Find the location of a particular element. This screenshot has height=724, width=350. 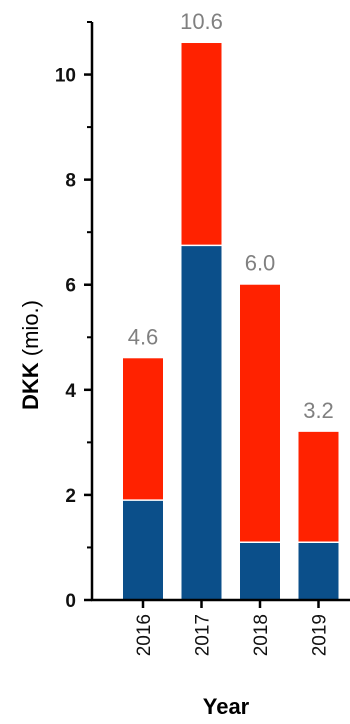

y-axis-title: DKK (mio.) is located at coordinates (30, 355).